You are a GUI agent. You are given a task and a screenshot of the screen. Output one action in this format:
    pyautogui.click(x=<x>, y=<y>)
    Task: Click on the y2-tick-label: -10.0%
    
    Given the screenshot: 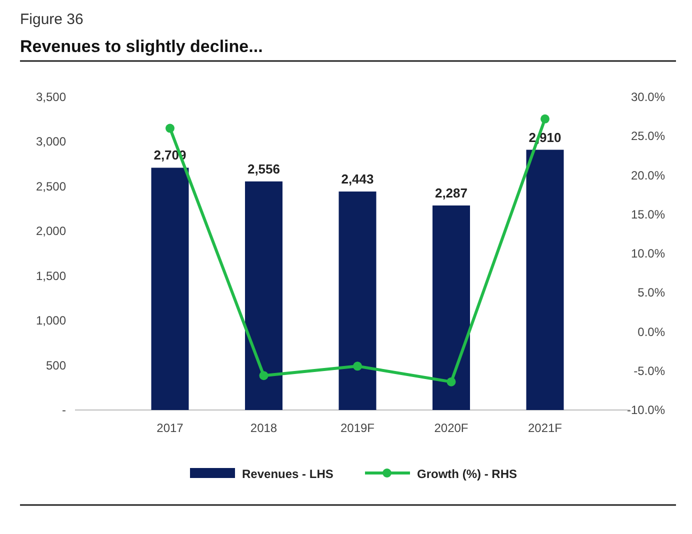 What is the action you would take?
    pyautogui.click(x=646, y=410)
    